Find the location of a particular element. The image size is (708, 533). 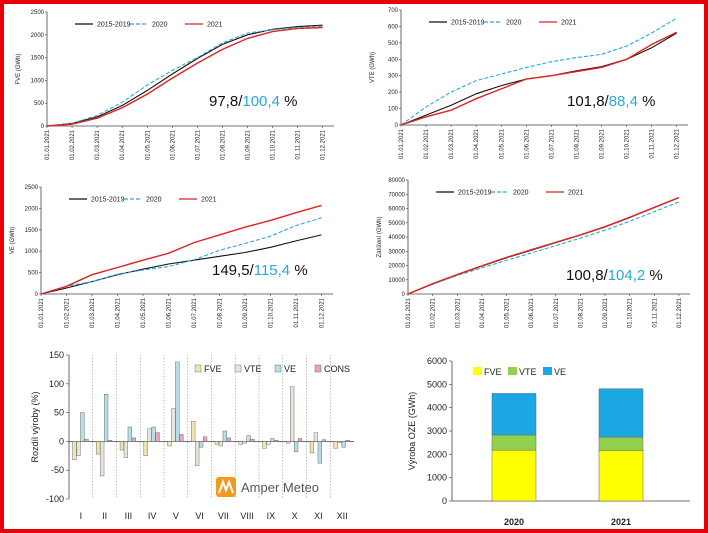

bar-FVE-X is located at coordinates (288, 442).